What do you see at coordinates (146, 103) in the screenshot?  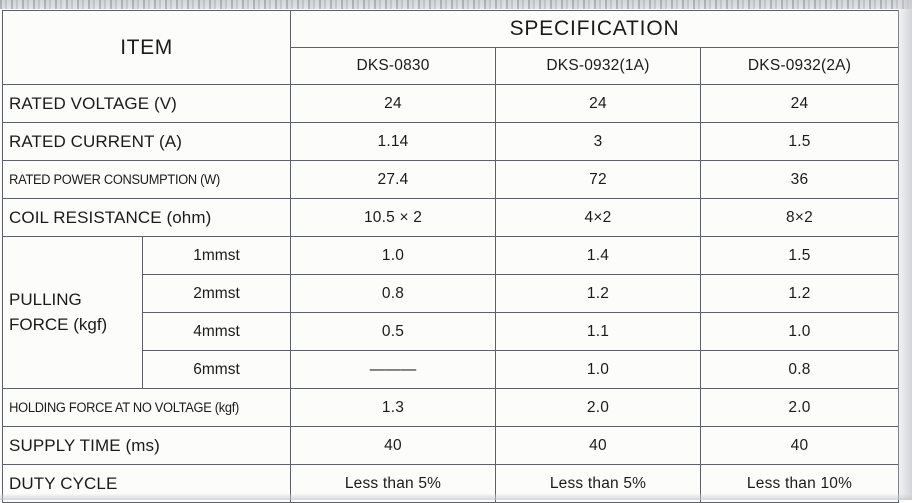 I see `row-label-rated-voltage: RATED VOLTAGE (V)` at bounding box center [146, 103].